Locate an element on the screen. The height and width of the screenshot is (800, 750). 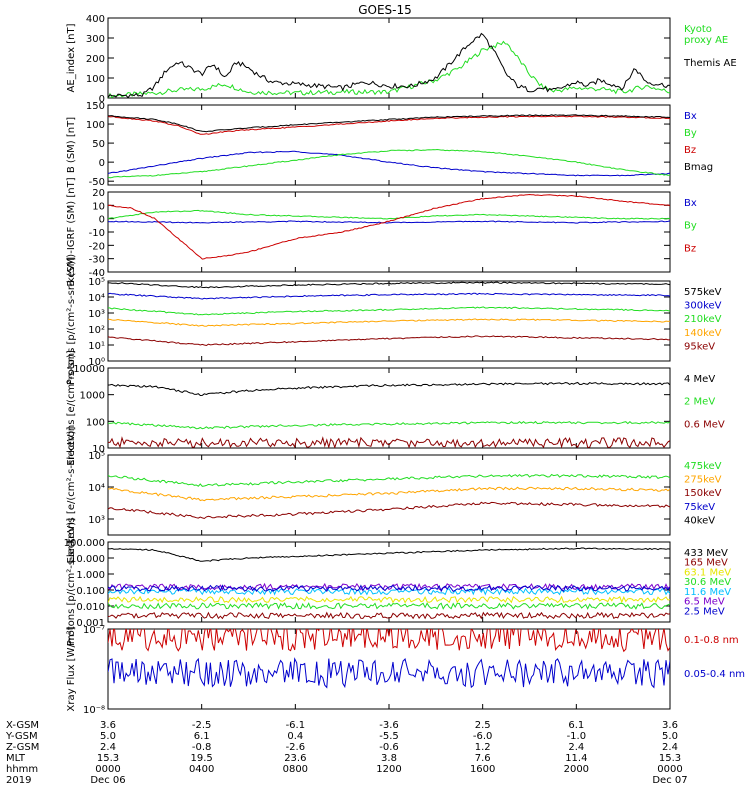
x-row-value: Dec 06 is located at coordinates (107, 780).